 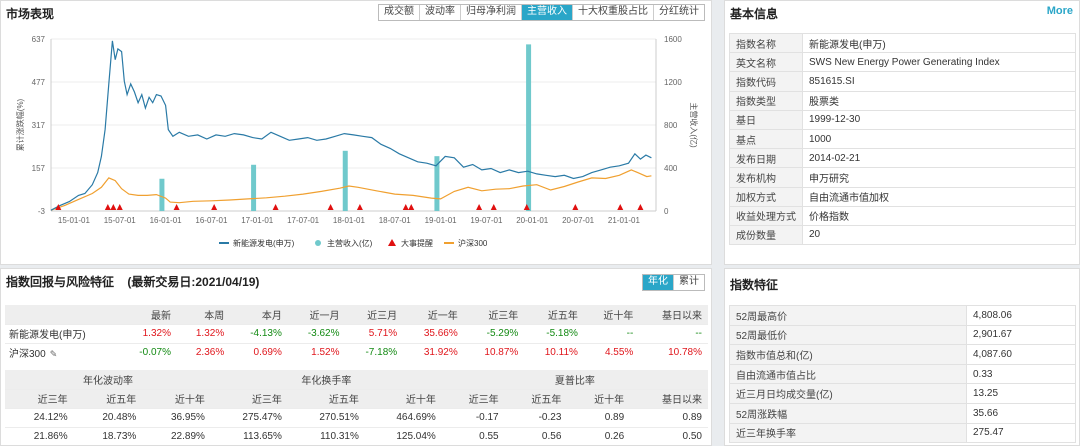 I want to click on info-row: 发布日期 2014-02-21, so click(x=902, y=158).